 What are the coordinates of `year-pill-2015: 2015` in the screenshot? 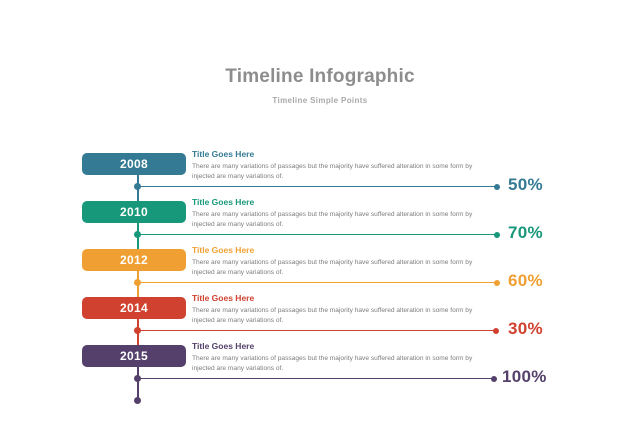 It's located at (134, 356).